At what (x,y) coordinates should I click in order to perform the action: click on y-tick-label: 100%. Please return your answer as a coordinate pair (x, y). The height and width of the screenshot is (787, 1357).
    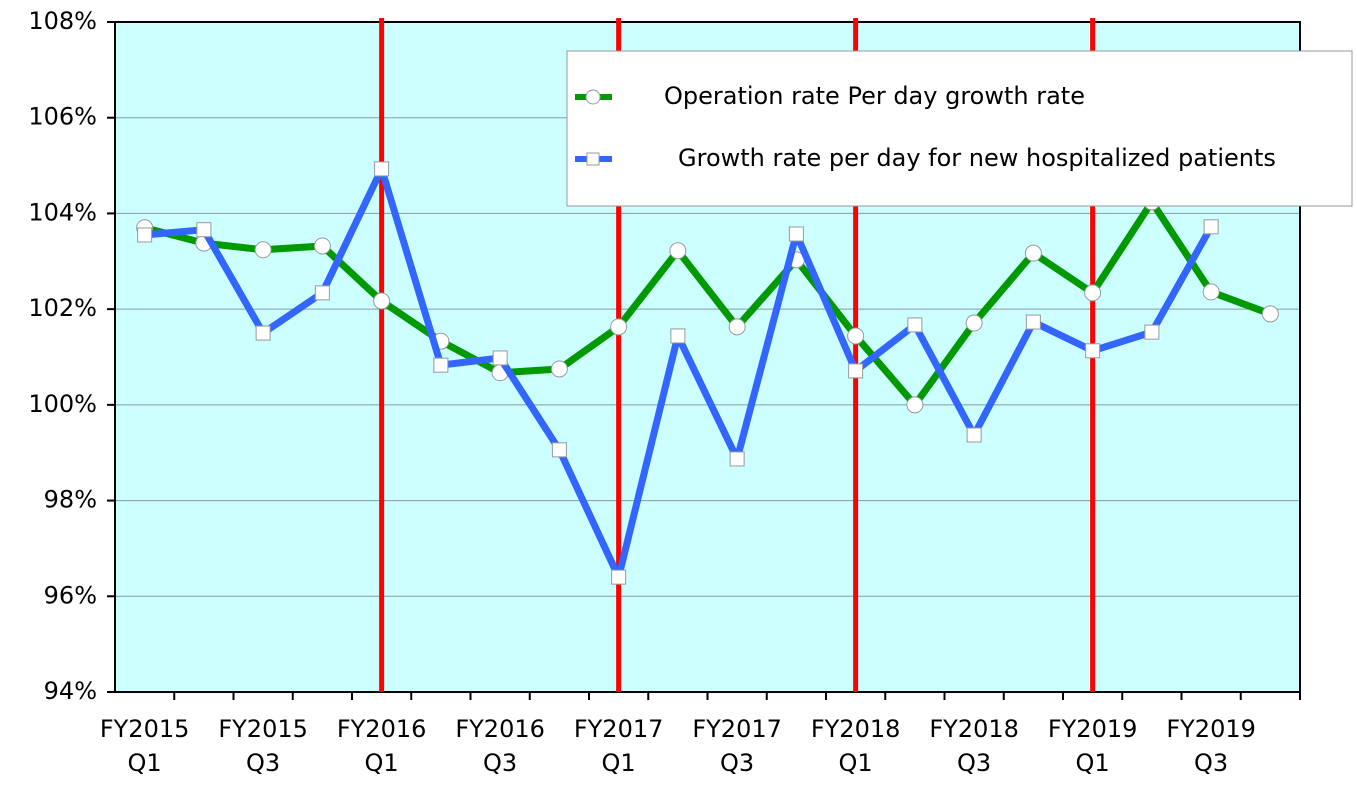
    Looking at the image, I should click on (62, 404).